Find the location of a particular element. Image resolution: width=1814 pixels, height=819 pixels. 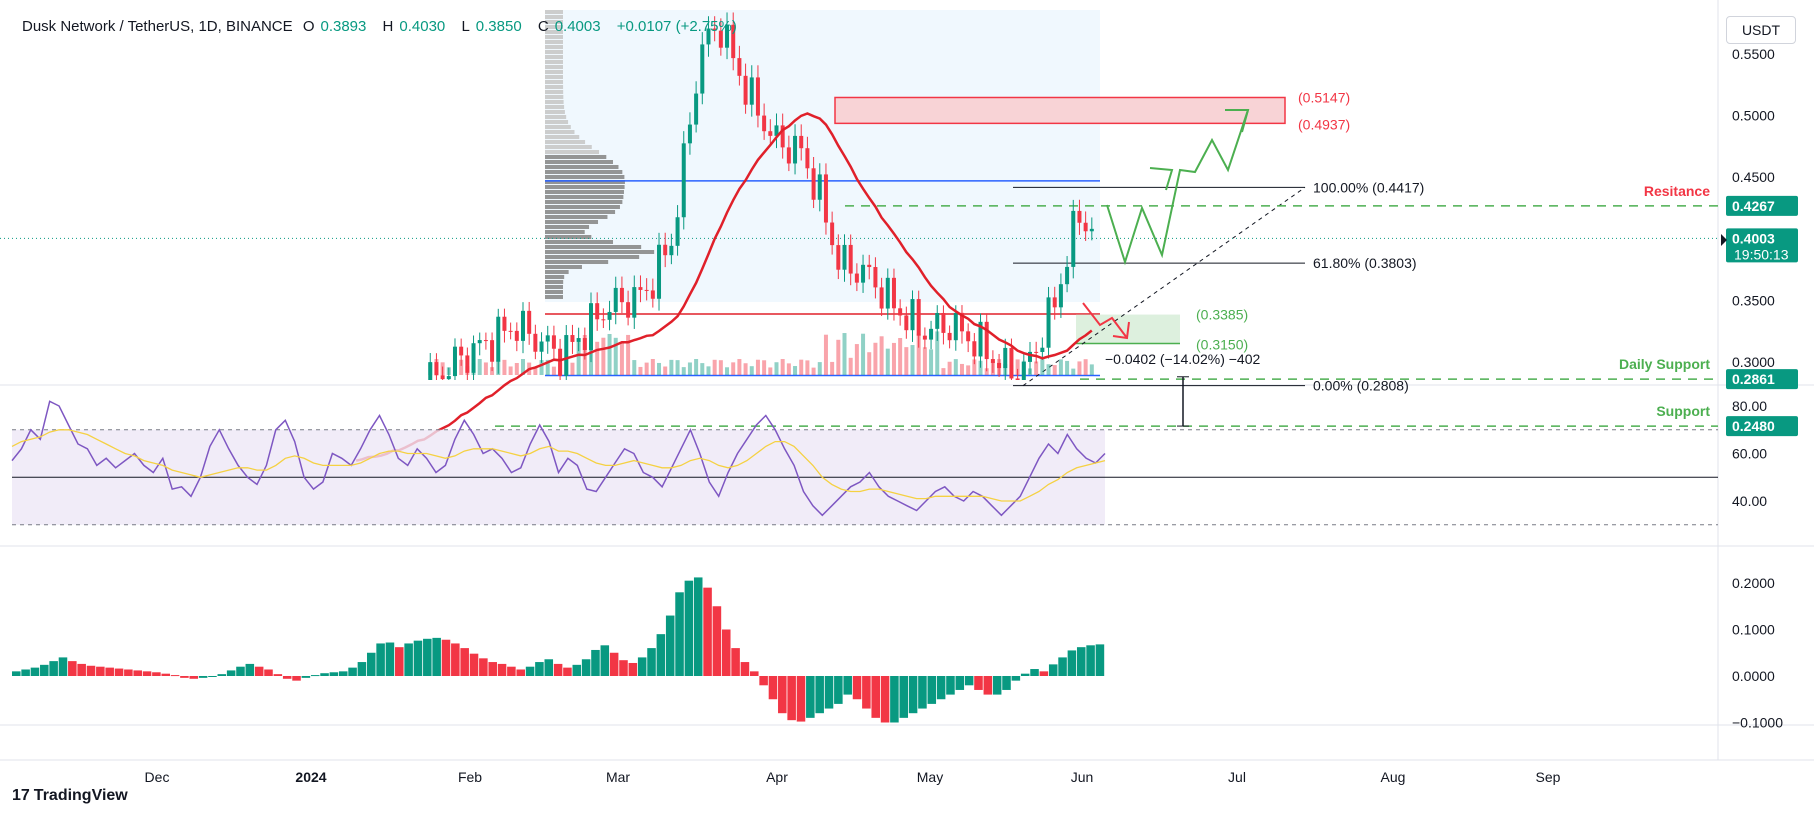

projected-down-arrowhead is located at coordinates (1121, 330).